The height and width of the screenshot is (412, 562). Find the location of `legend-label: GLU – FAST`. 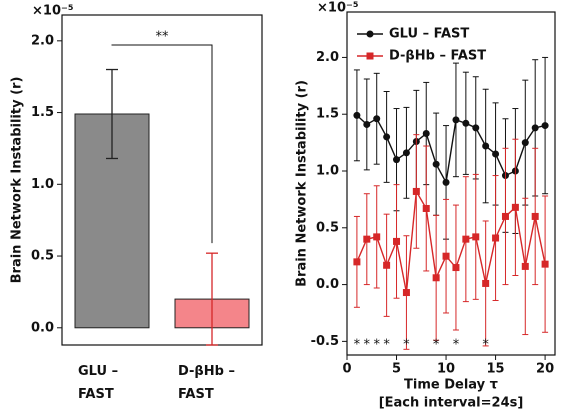

legend-label: GLU – FAST is located at coordinates (429, 34).